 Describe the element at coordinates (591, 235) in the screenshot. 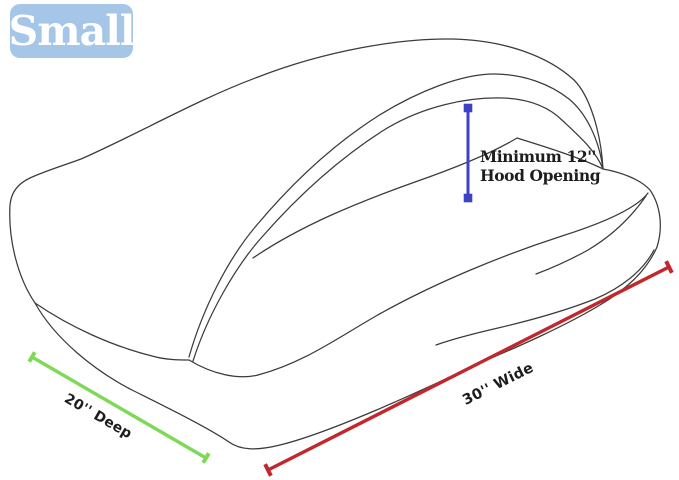

I see `cushion-corner-seam` at that location.